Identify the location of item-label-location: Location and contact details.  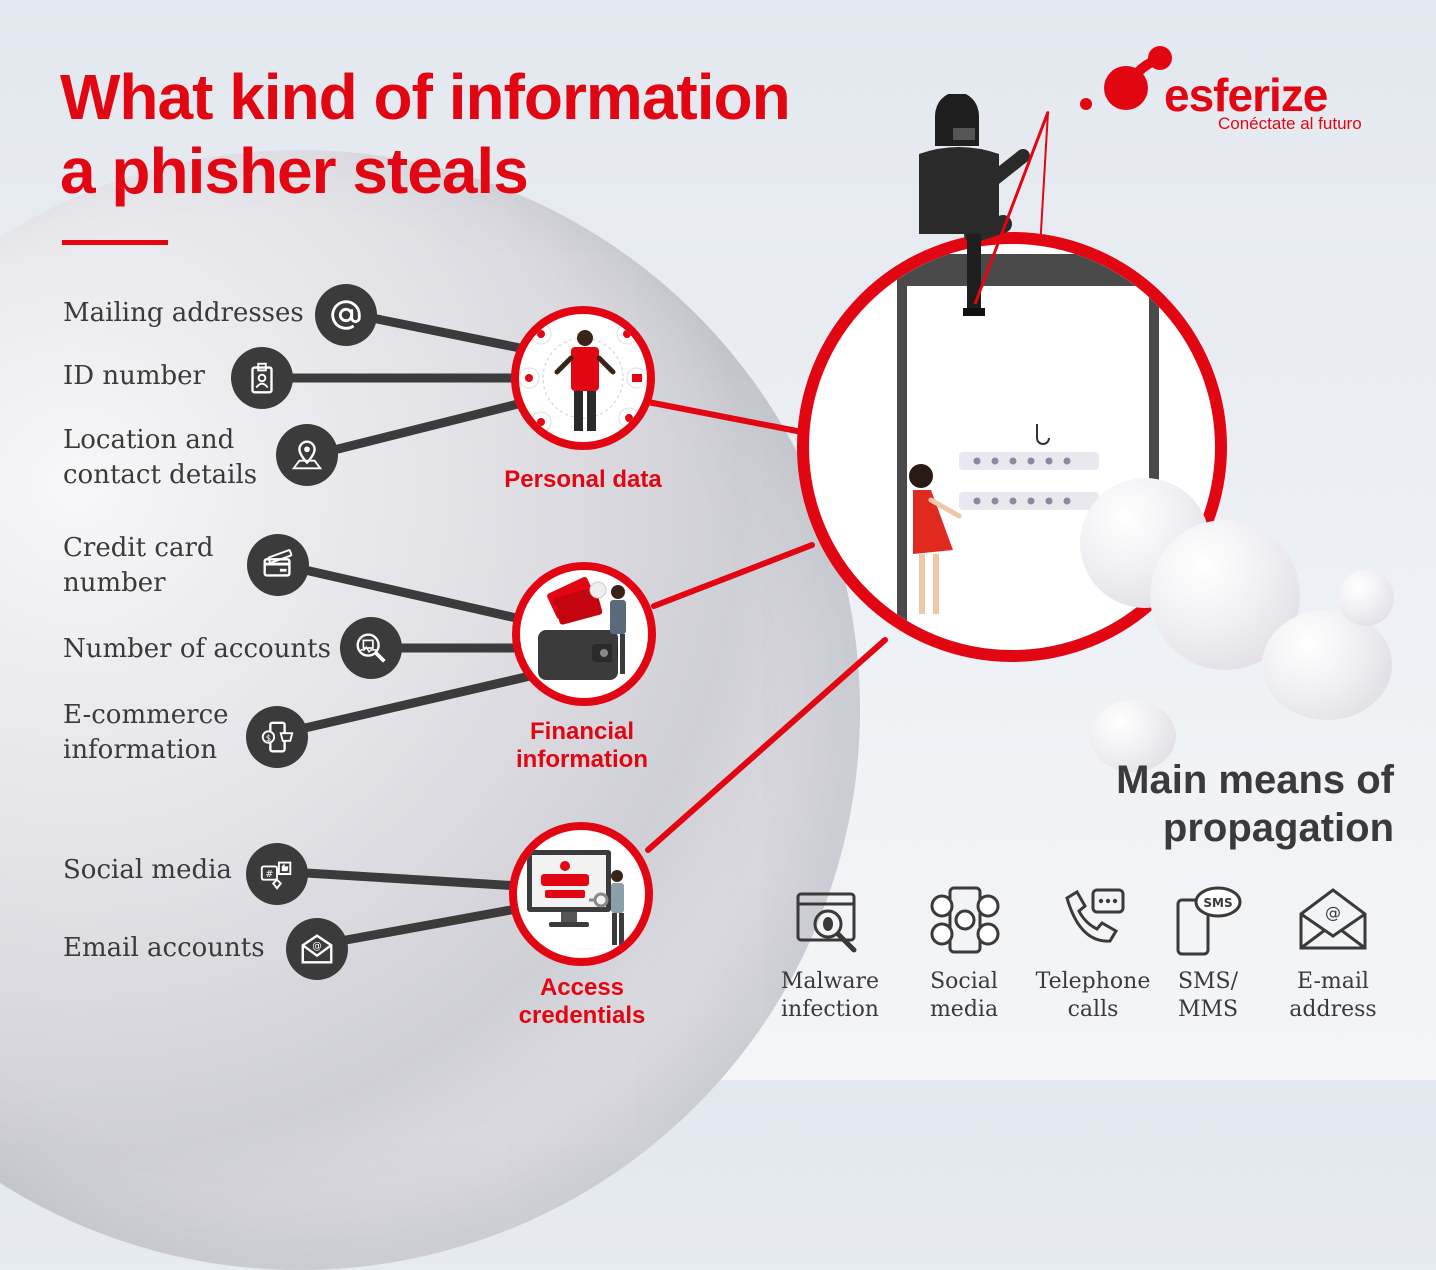
(160, 457).